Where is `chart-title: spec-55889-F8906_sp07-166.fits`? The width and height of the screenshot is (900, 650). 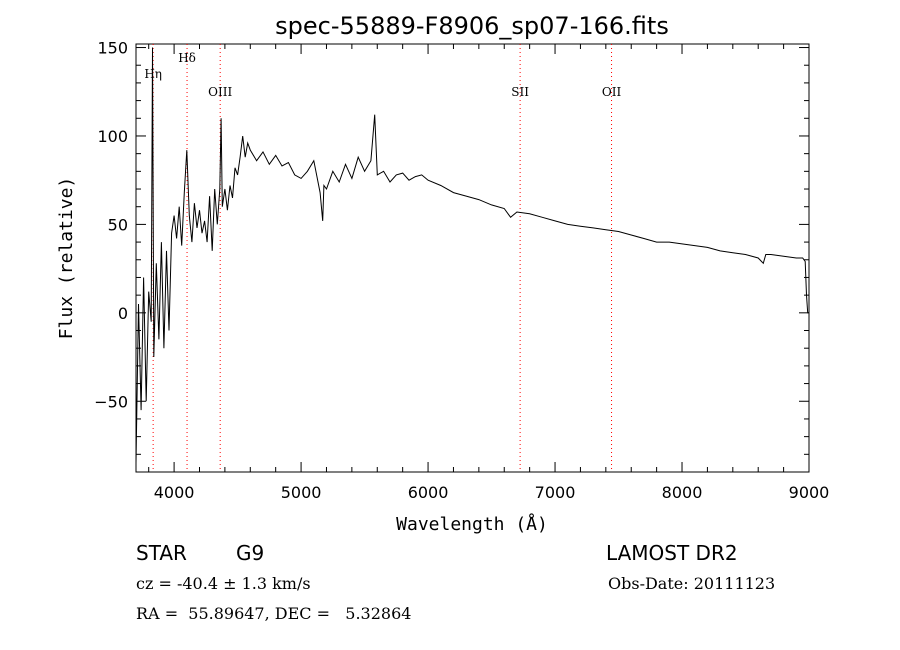
chart-title: spec-55889-F8906_sp07-166.fits is located at coordinates (472, 26).